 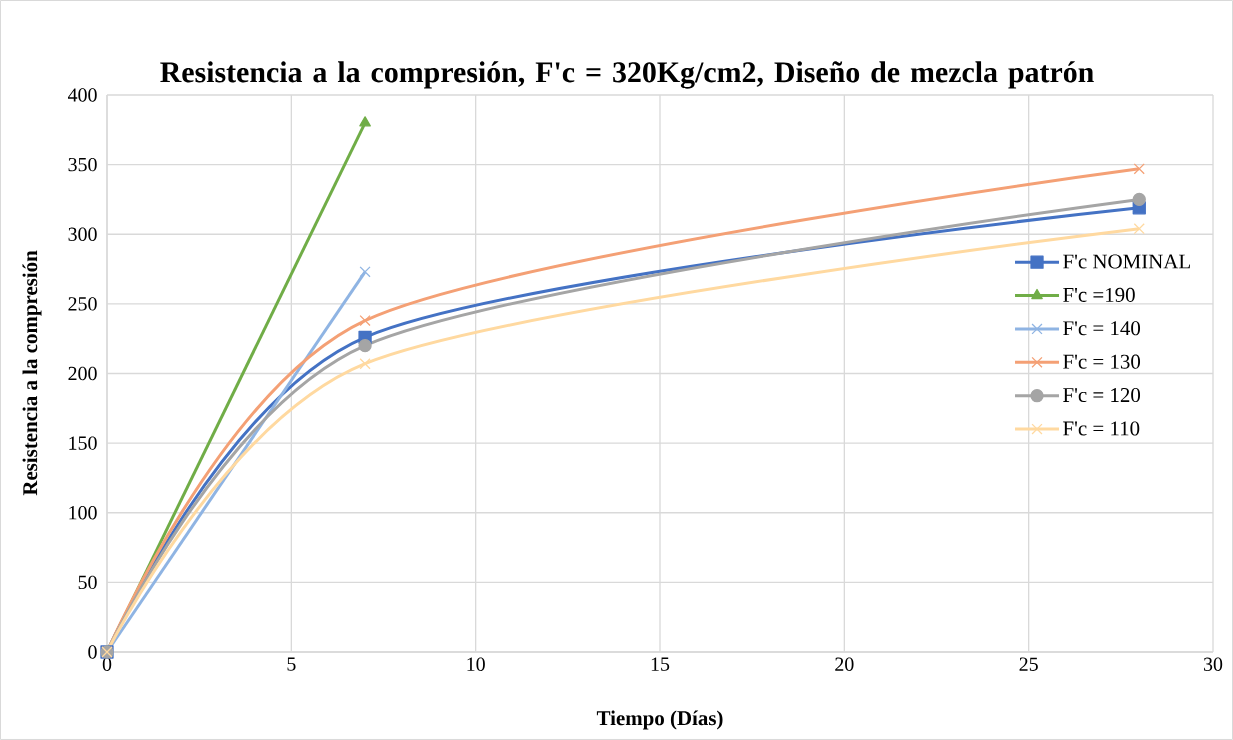 What do you see at coordinates (32, 373) in the screenshot?
I see `y-axis-title: Resistencia a la compresión` at bounding box center [32, 373].